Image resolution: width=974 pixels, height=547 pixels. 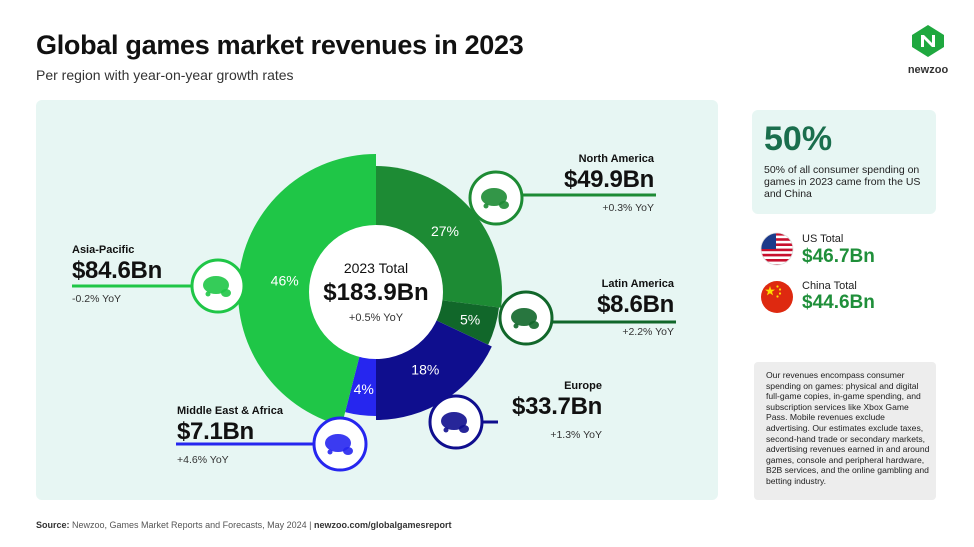 I want to click on europe-yoy: +1.3% YoY, so click(x=576, y=435).